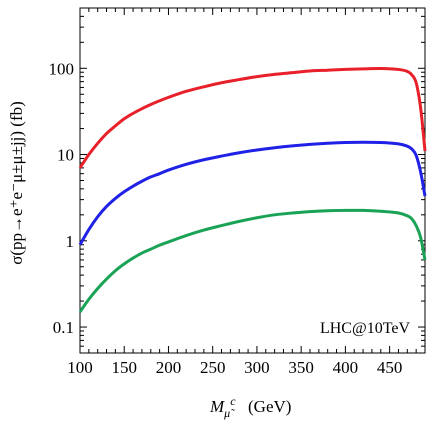 The height and width of the screenshot is (424, 435). What do you see at coordinates (62, 68) in the screenshot?
I see `y-tick-label: 100` at bounding box center [62, 68].